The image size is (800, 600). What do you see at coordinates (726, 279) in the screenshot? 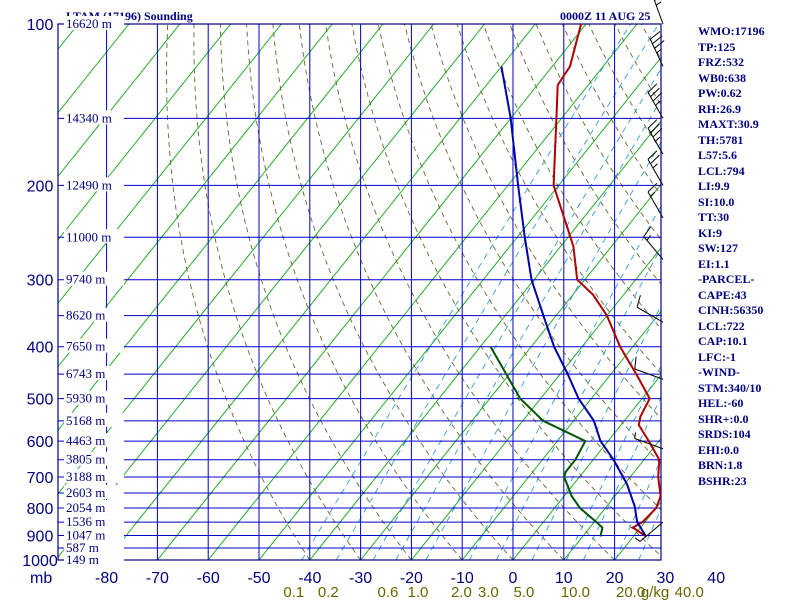
I see `index-value: -PARCEL-` at bounding box center [726, 279].